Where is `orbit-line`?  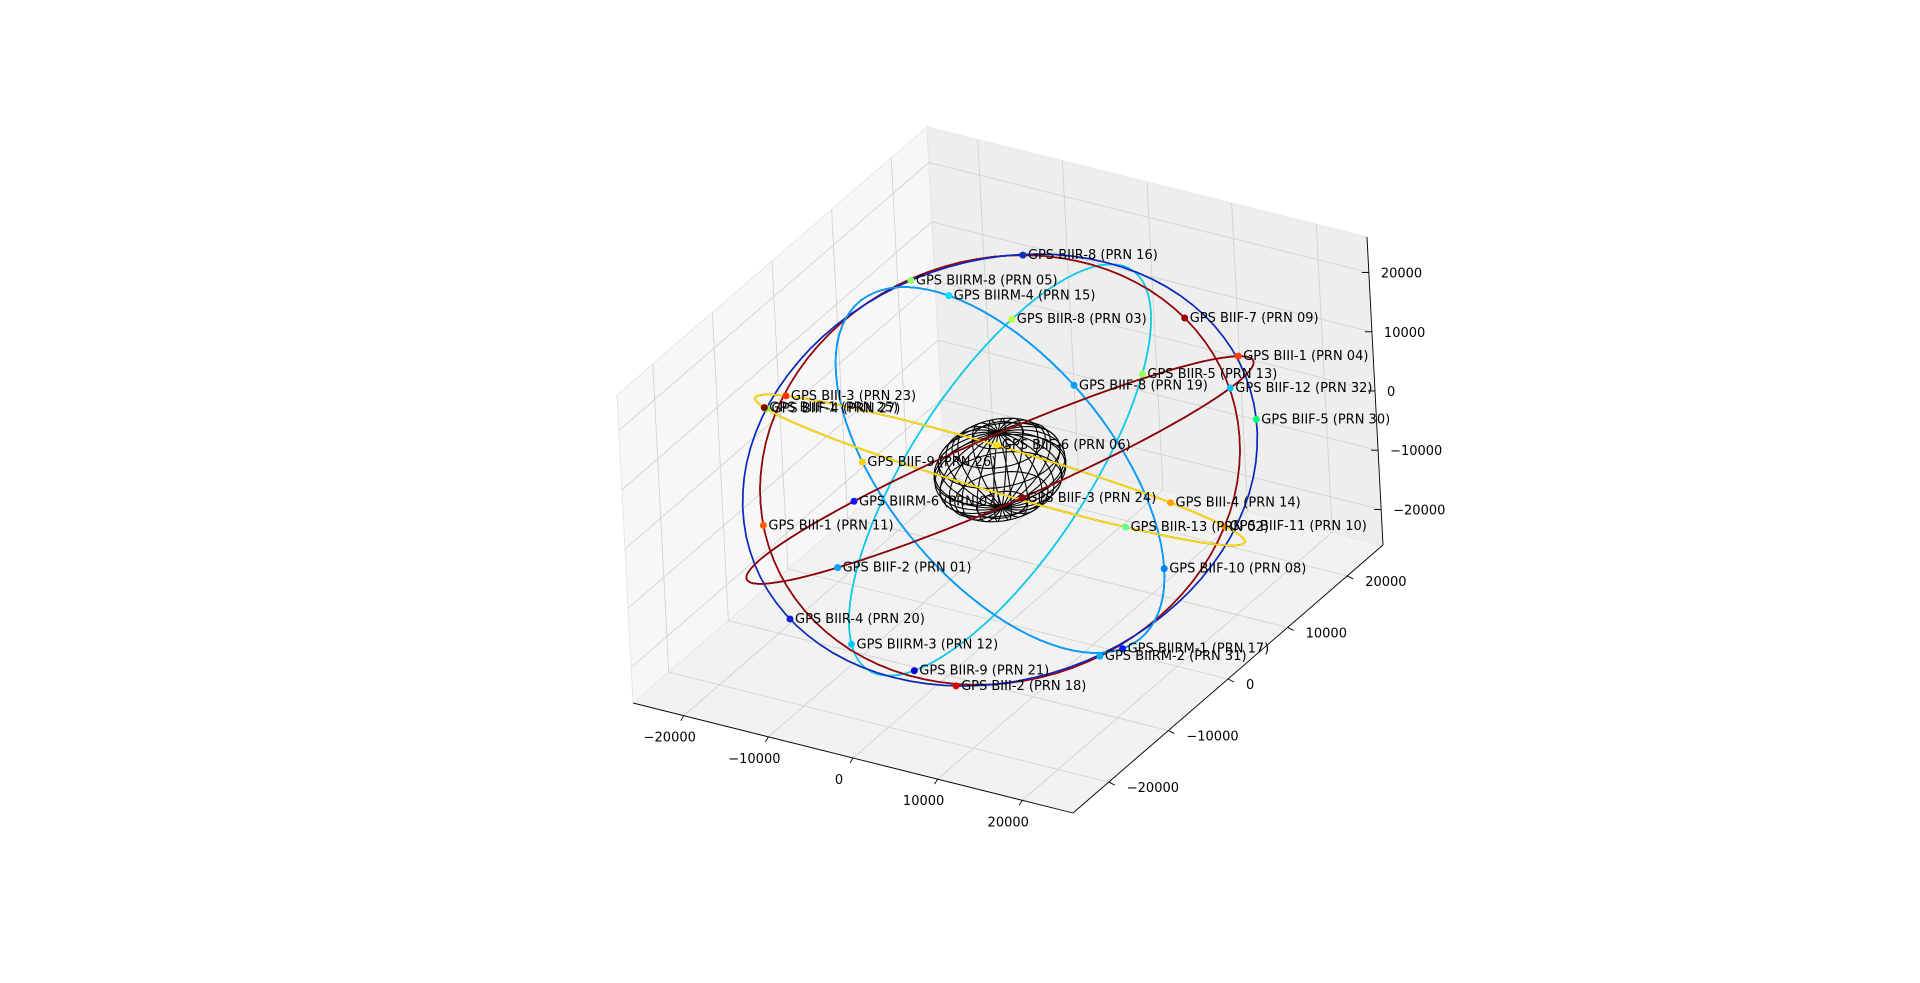
orbit-line is located at coordinates (1000, 470).